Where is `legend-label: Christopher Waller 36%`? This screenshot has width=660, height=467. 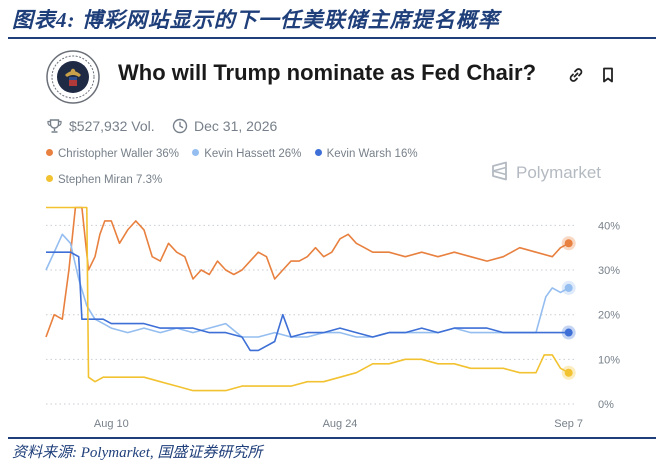
legend-label: Christopher Waller 36% is located at coordinates (119, 154).